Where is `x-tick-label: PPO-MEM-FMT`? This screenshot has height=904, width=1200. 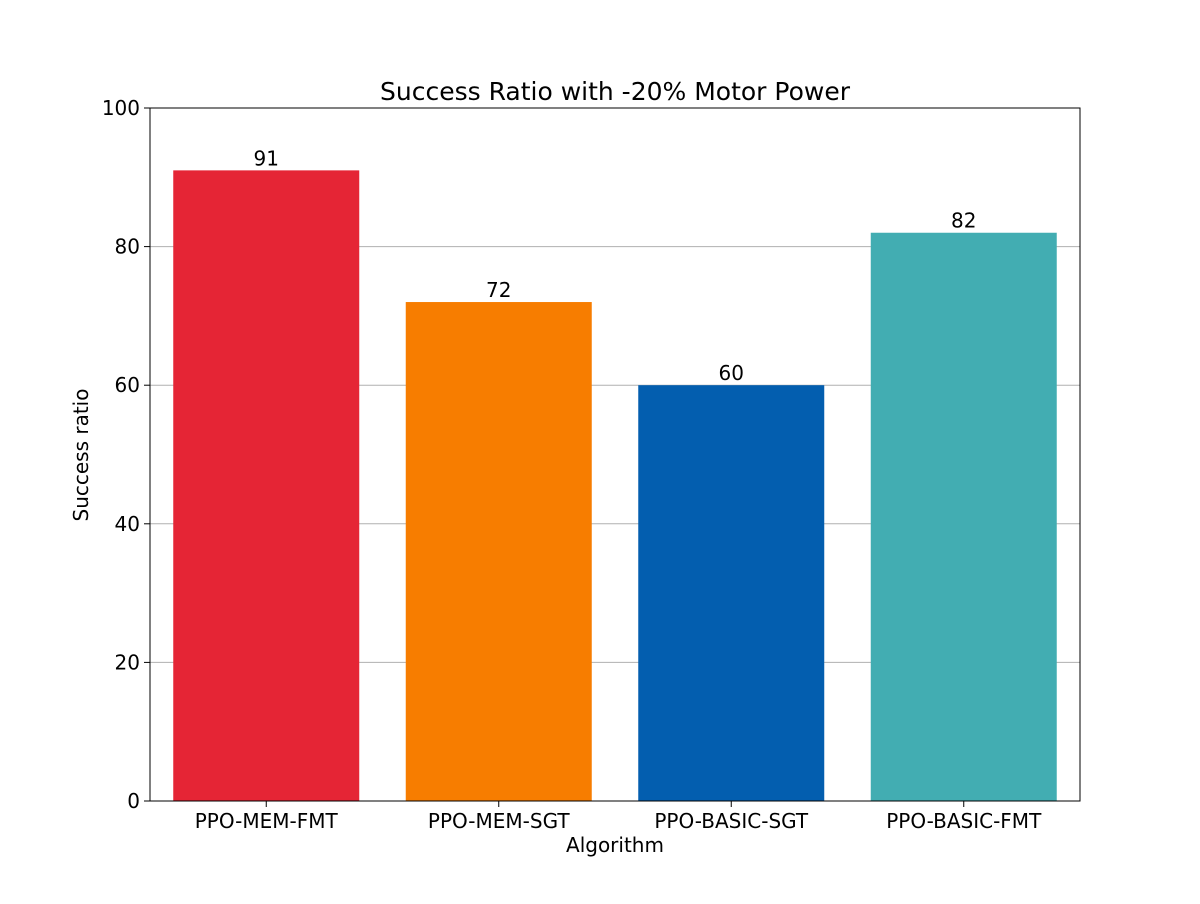 x-tick-label: PPO-MEM-FMT is located at coordinates (267, 821).